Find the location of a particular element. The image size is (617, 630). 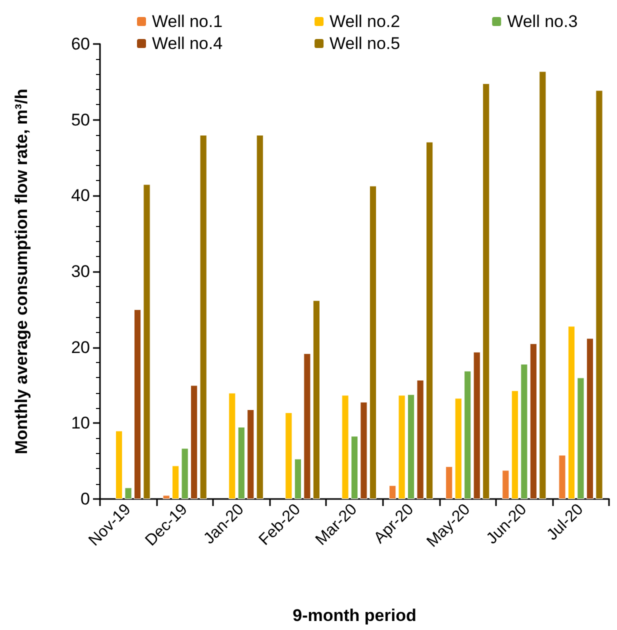

legend-label: Well no.3 is located at coordinates (542, 21).